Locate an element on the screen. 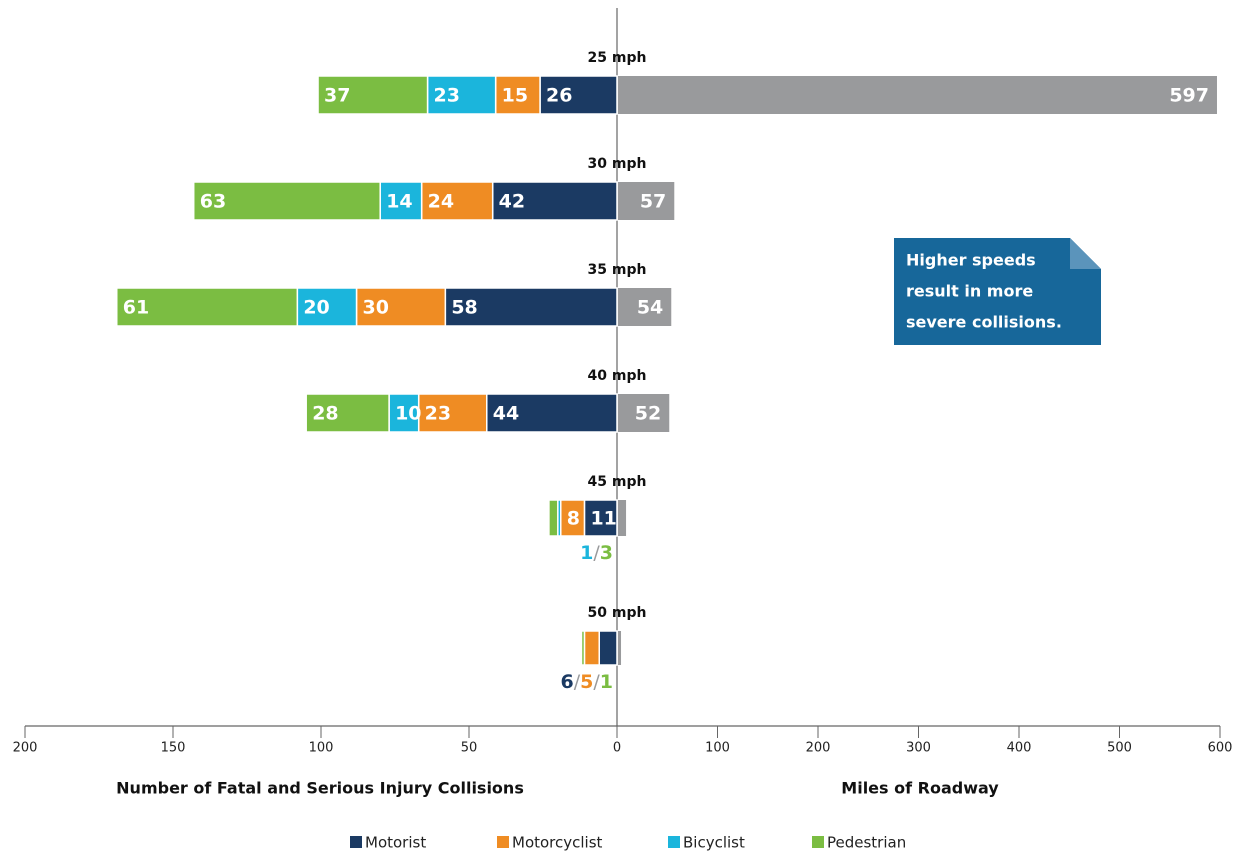 The height and width of the screenshot is (855, 1243). value-label: 28 is located at coordinates (325, 414).